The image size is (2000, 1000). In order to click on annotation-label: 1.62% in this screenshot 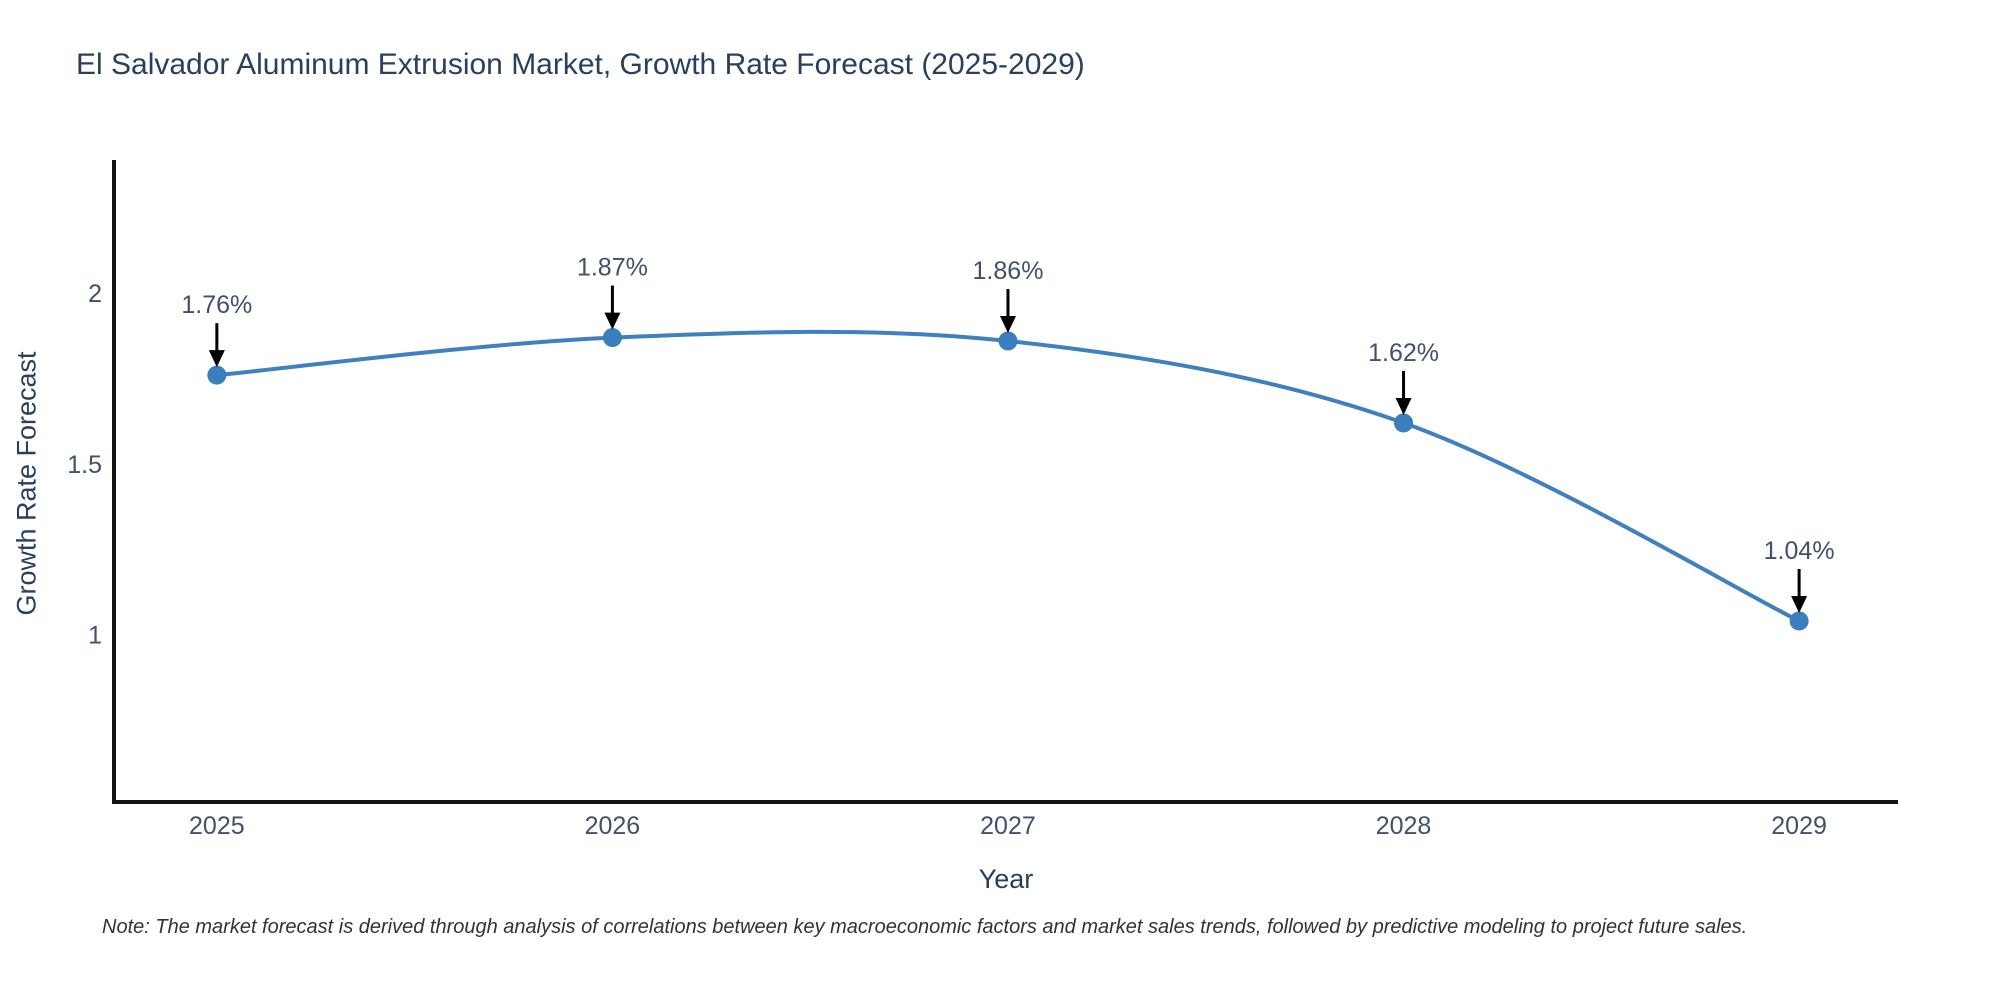, I will do `click(1403, 353)`.